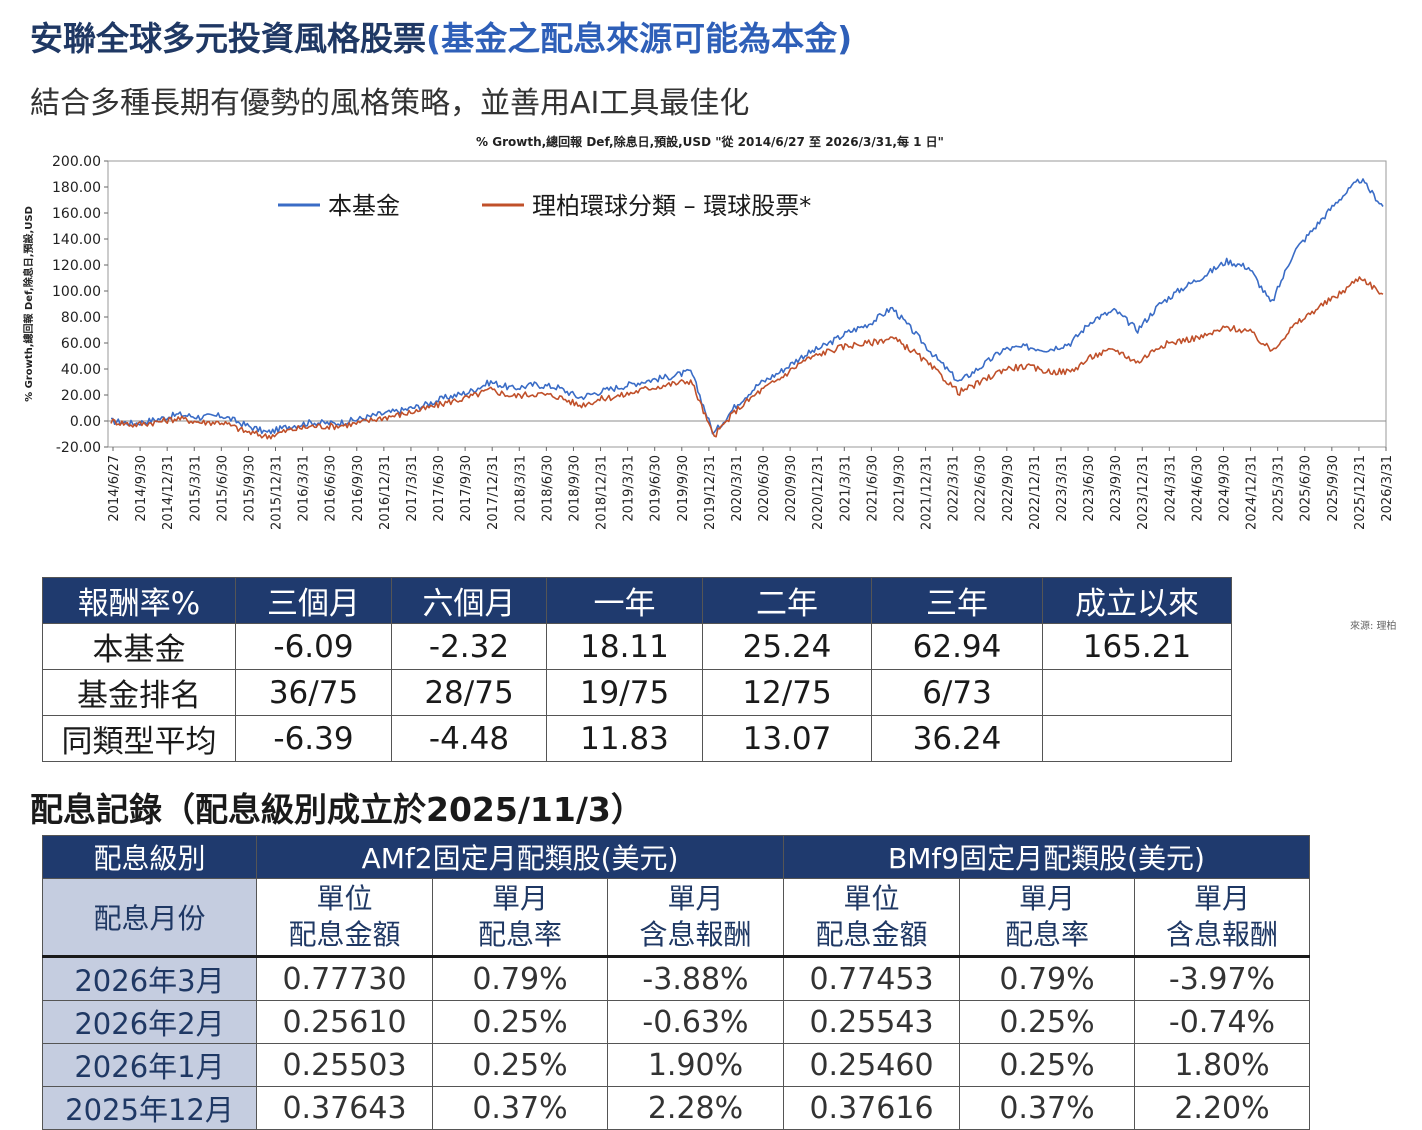 This screenshot has width=1422, height=1130. Describe the element at coordinates (787, 600) in the screenshot. I see `perf-header-cell: 二年` at that location.